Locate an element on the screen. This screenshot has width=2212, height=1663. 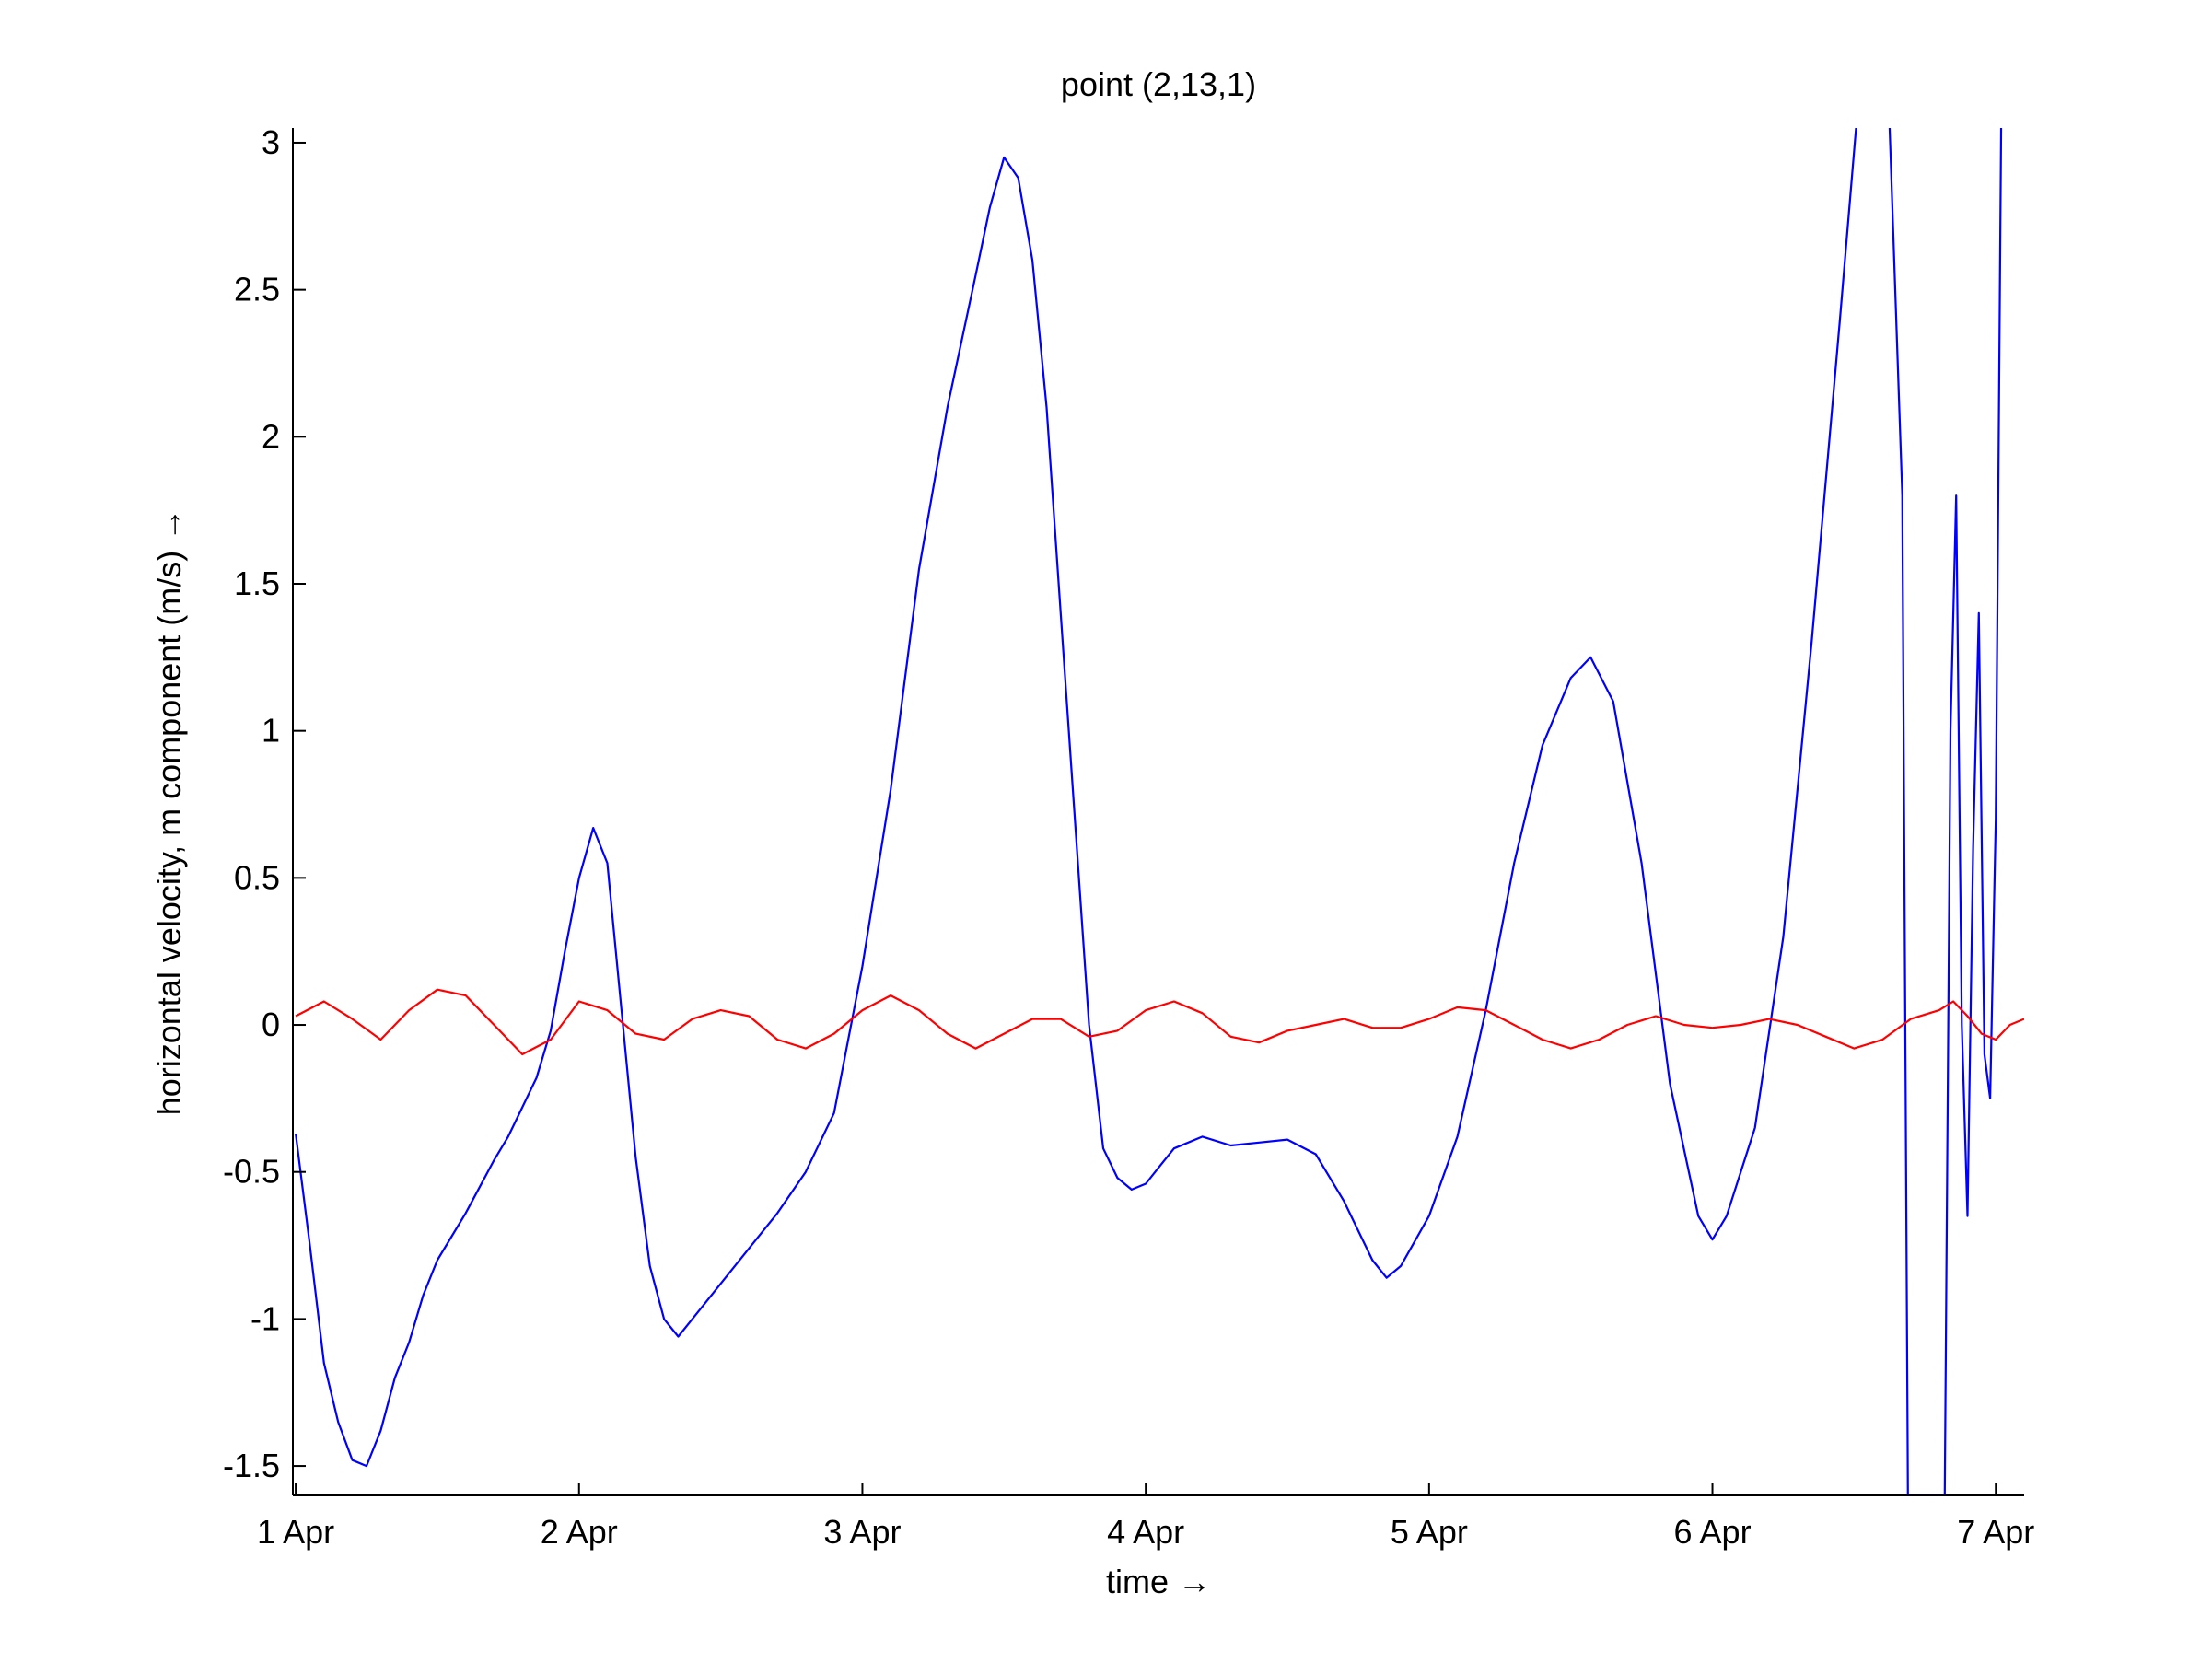
x-axis-label: time → is located at coordinates (1158, 1582).